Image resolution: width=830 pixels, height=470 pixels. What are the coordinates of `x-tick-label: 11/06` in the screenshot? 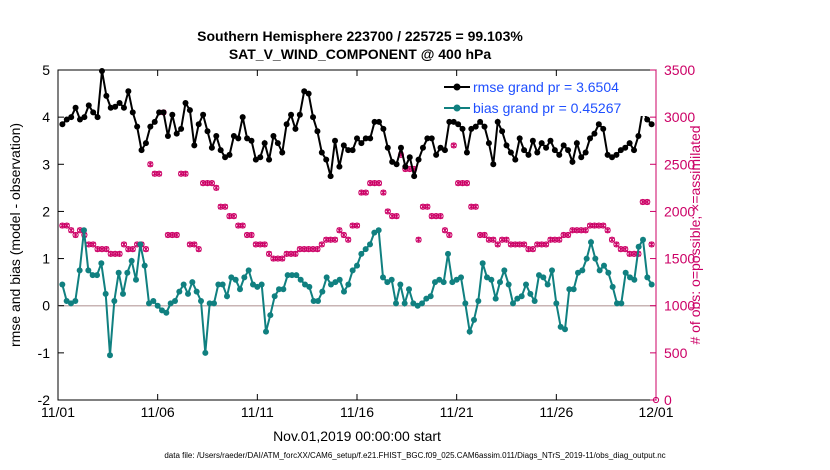 It's located at (158, 412).